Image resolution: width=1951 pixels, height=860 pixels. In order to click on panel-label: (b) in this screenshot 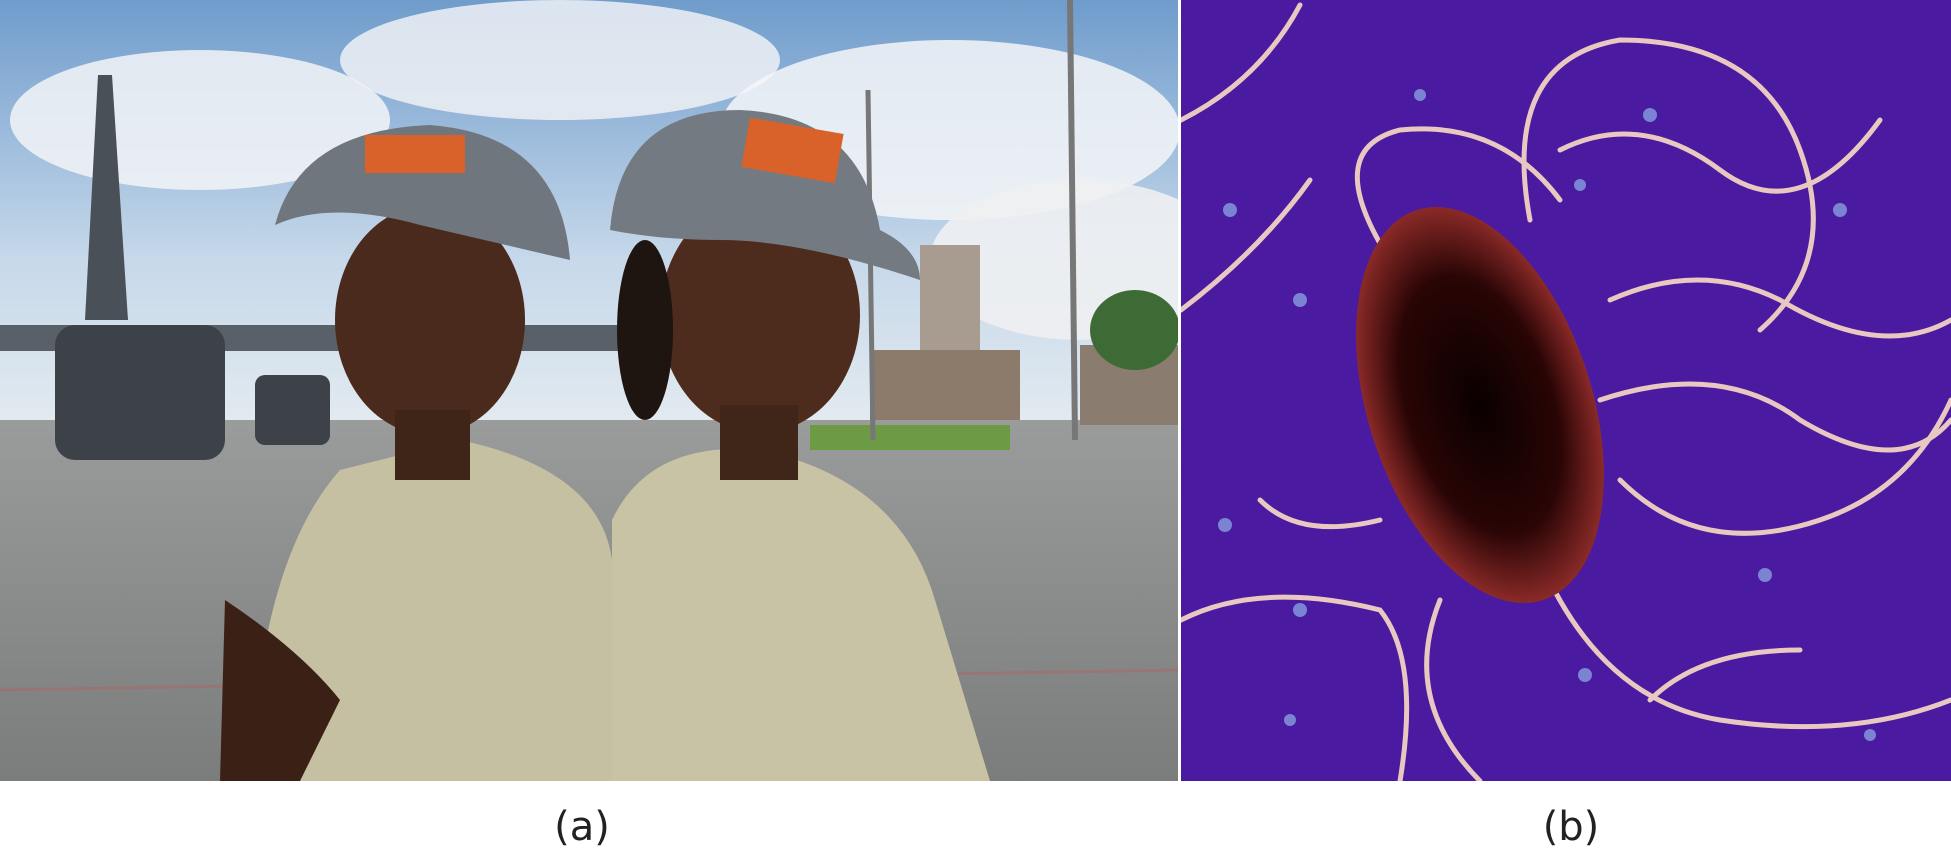, I will do `click(1571, 827)`.